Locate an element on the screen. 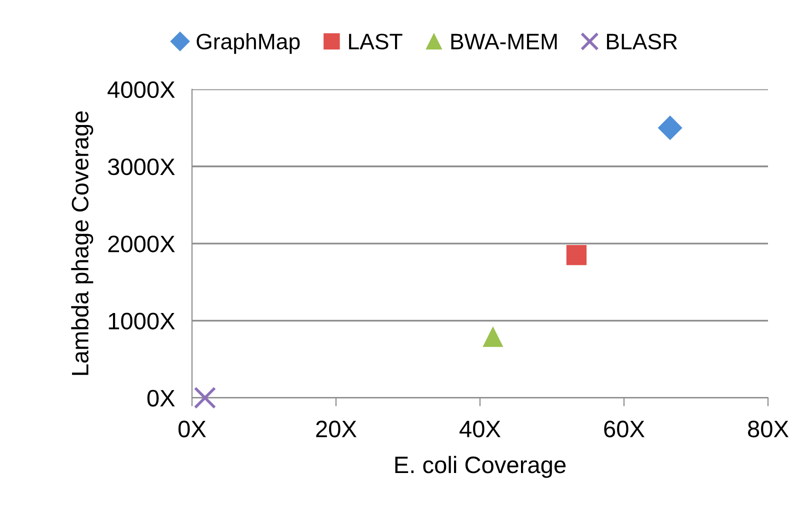  x-tick-label: 40X is located at coordinates (480, 429).